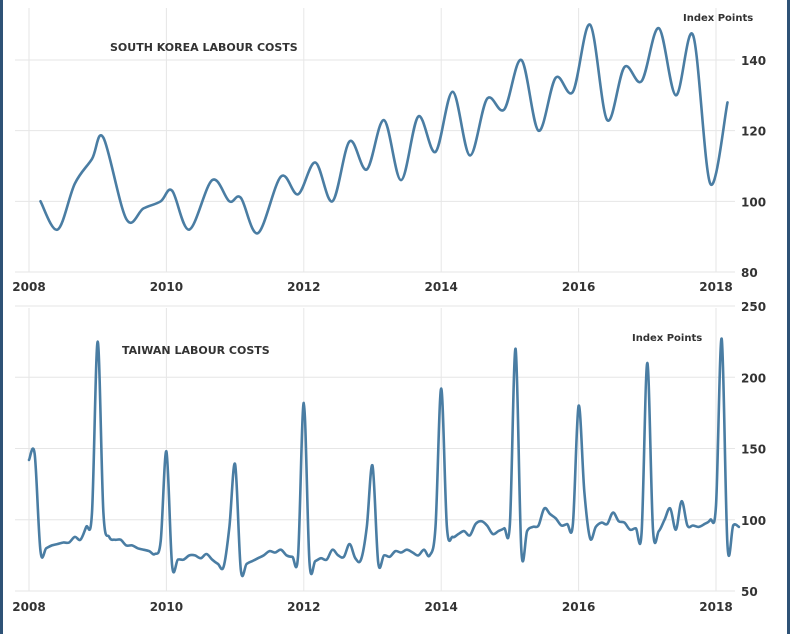  What do you see at coordinates (749, 592) in the screenshot?
I see `y-tick-label: 50` at bounding box center [749, 592].